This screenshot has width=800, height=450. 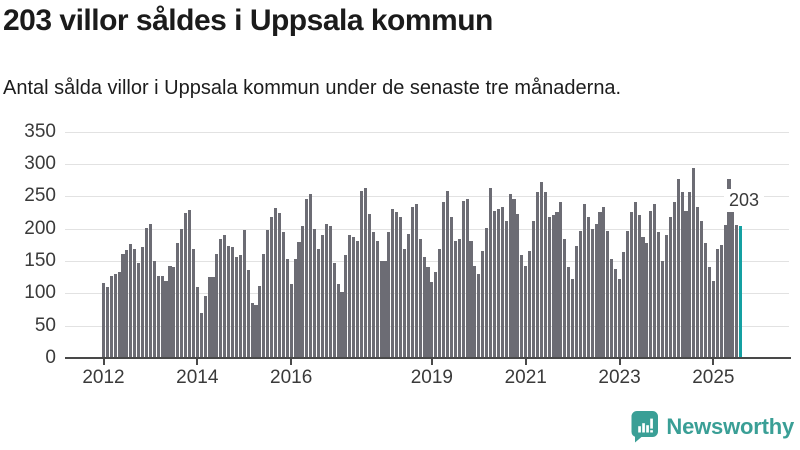 What do you see at coordinates (197, 377) in the screenshot?
I see `x-axis-tick-label: 2014` at bounding box center [197, 377].